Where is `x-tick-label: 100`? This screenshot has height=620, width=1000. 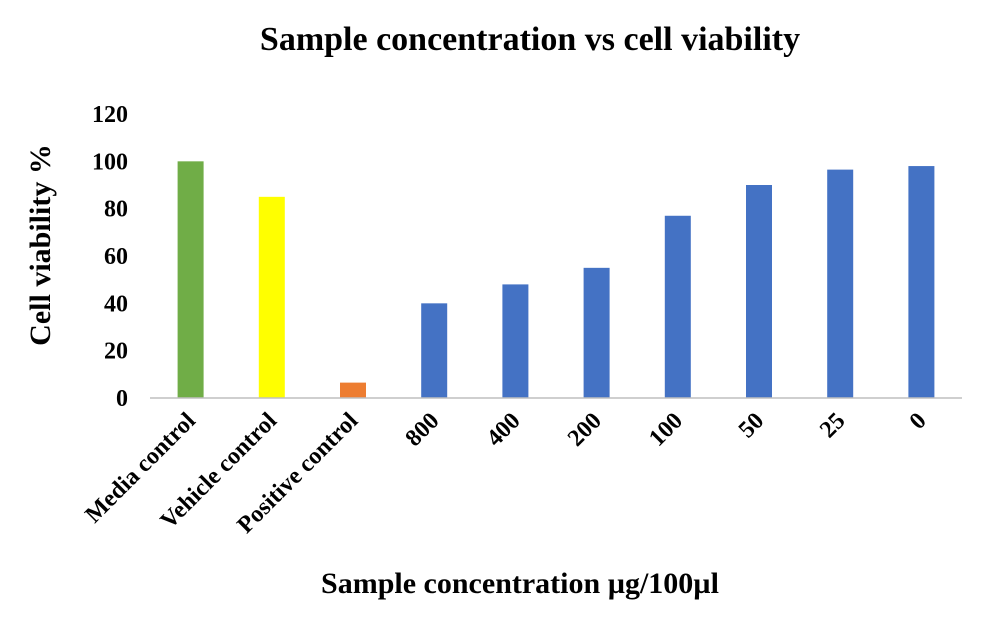 x-tick-label: 100 is located at coordinates (666, 430).